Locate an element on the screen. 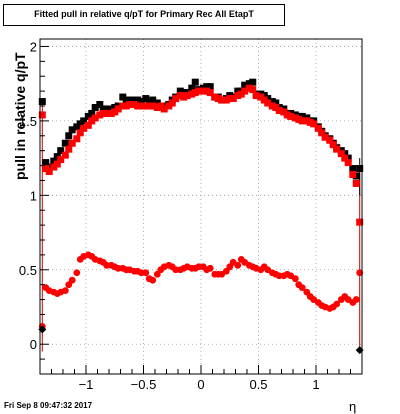 The image size is (400, 414). x-axis-label: η is located at coordinates (353, 406).